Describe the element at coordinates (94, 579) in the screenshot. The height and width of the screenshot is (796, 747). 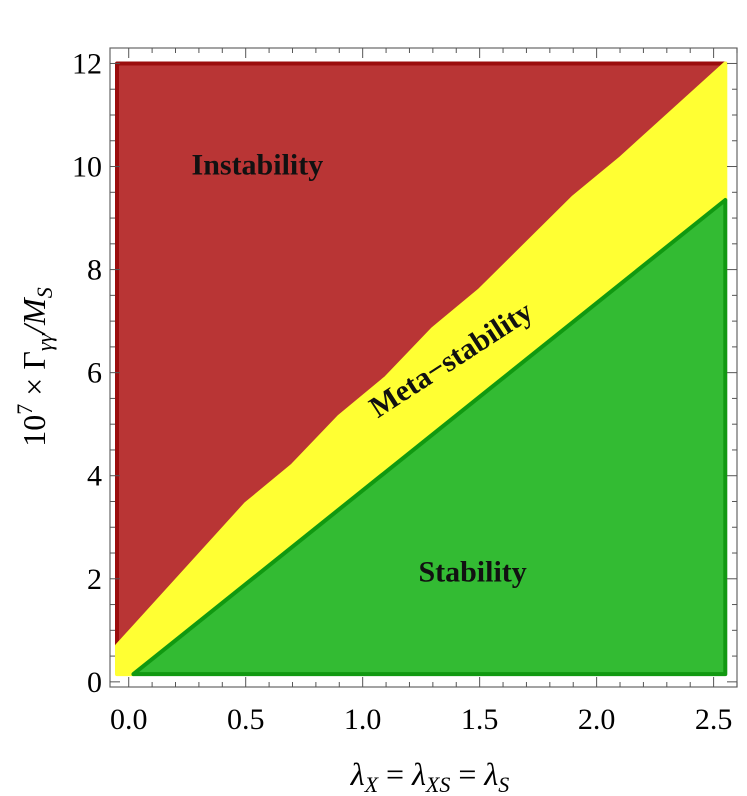
I see `y-tick-label: 2` at that location.